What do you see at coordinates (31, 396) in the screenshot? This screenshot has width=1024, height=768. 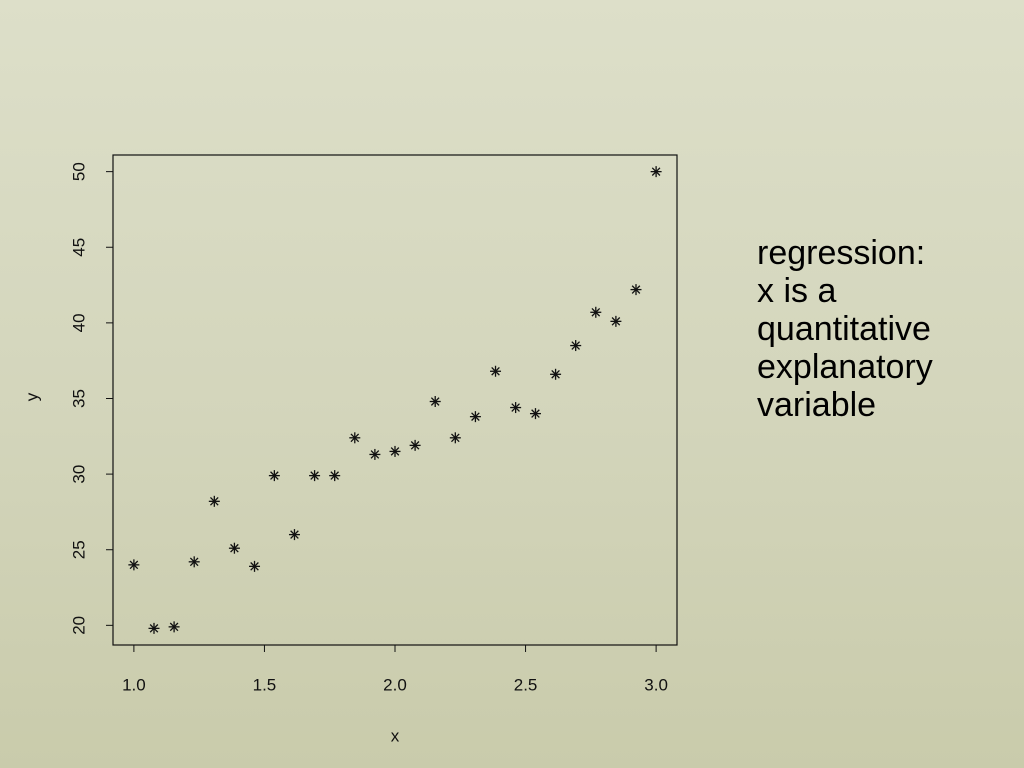 I see `y-axis-label: y` at bounding box center [31, 396].